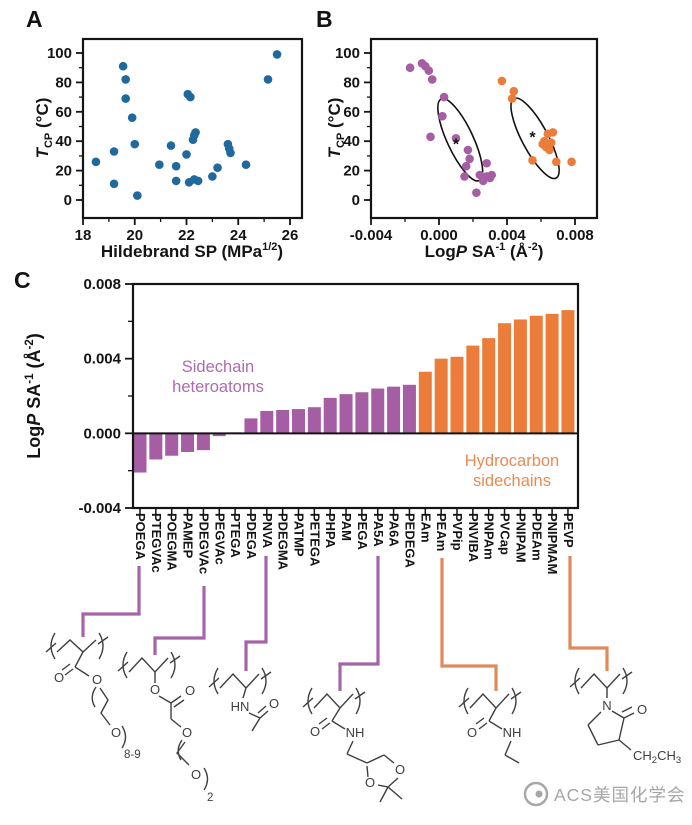  Describe the element at coordinates (299, 535) in the screenshot. I see `category-label: PATMP` at that location.